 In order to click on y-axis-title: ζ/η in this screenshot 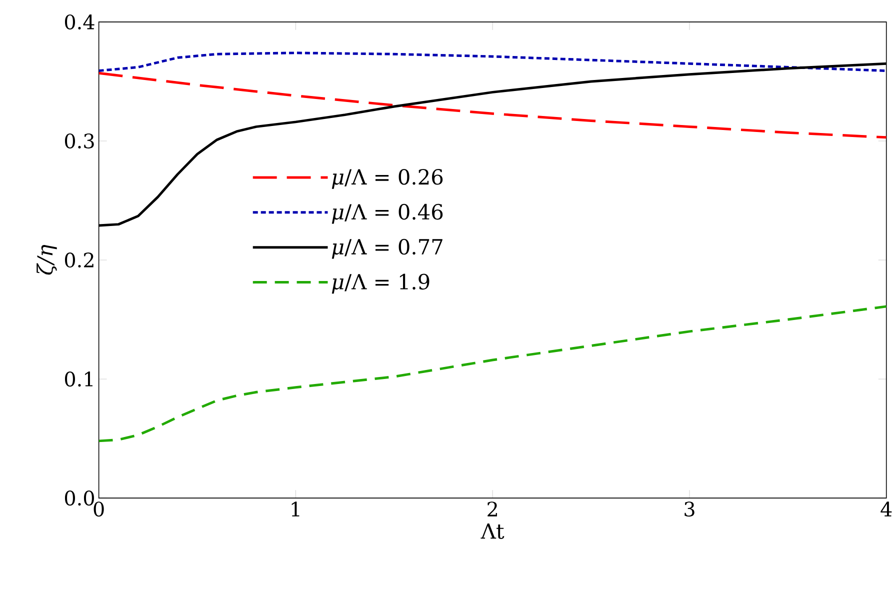, I will do `click(46, 260)`.